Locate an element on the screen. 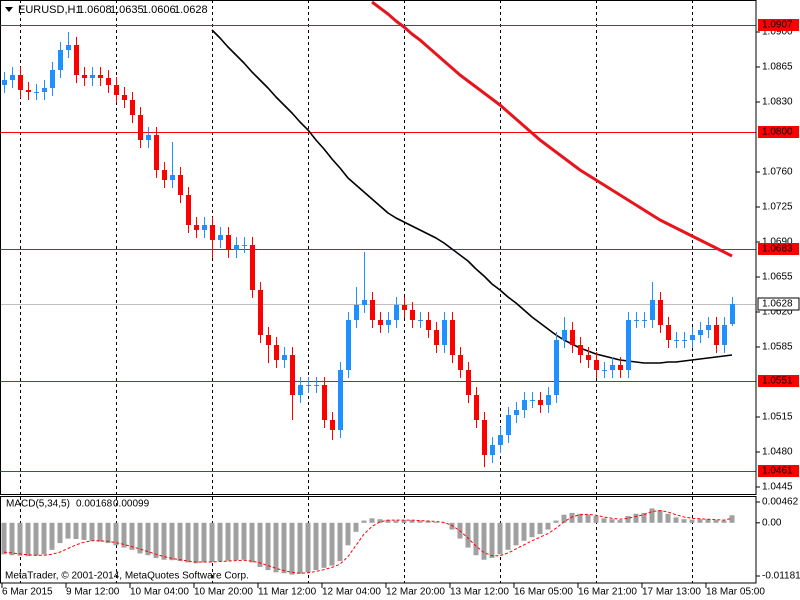 The width and height of the screenshot is (800, 600). macd-title: MACD(5,34,5) is located at coordinates (38, 504).